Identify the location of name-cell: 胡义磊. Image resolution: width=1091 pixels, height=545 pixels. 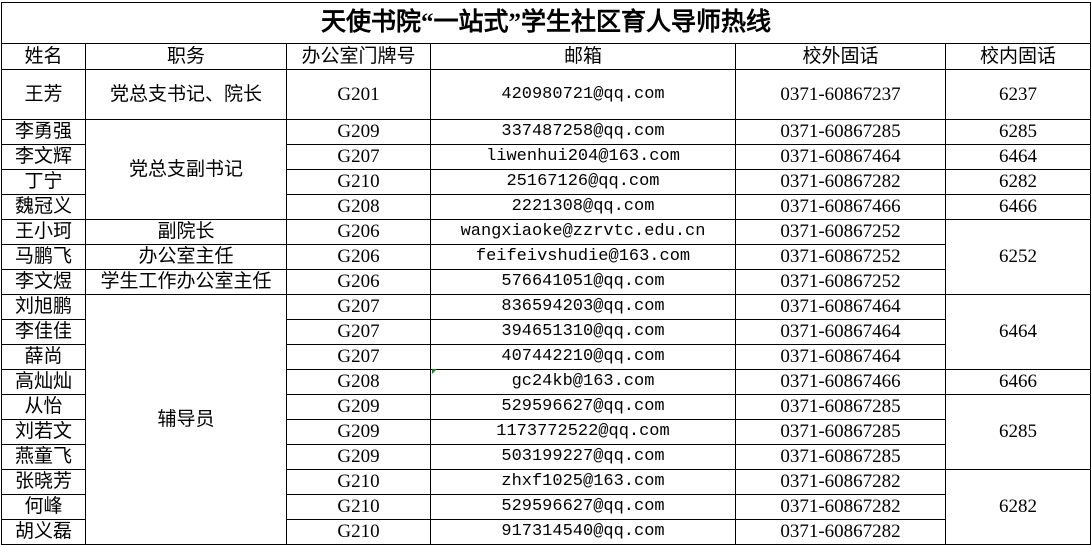
(43, 532).